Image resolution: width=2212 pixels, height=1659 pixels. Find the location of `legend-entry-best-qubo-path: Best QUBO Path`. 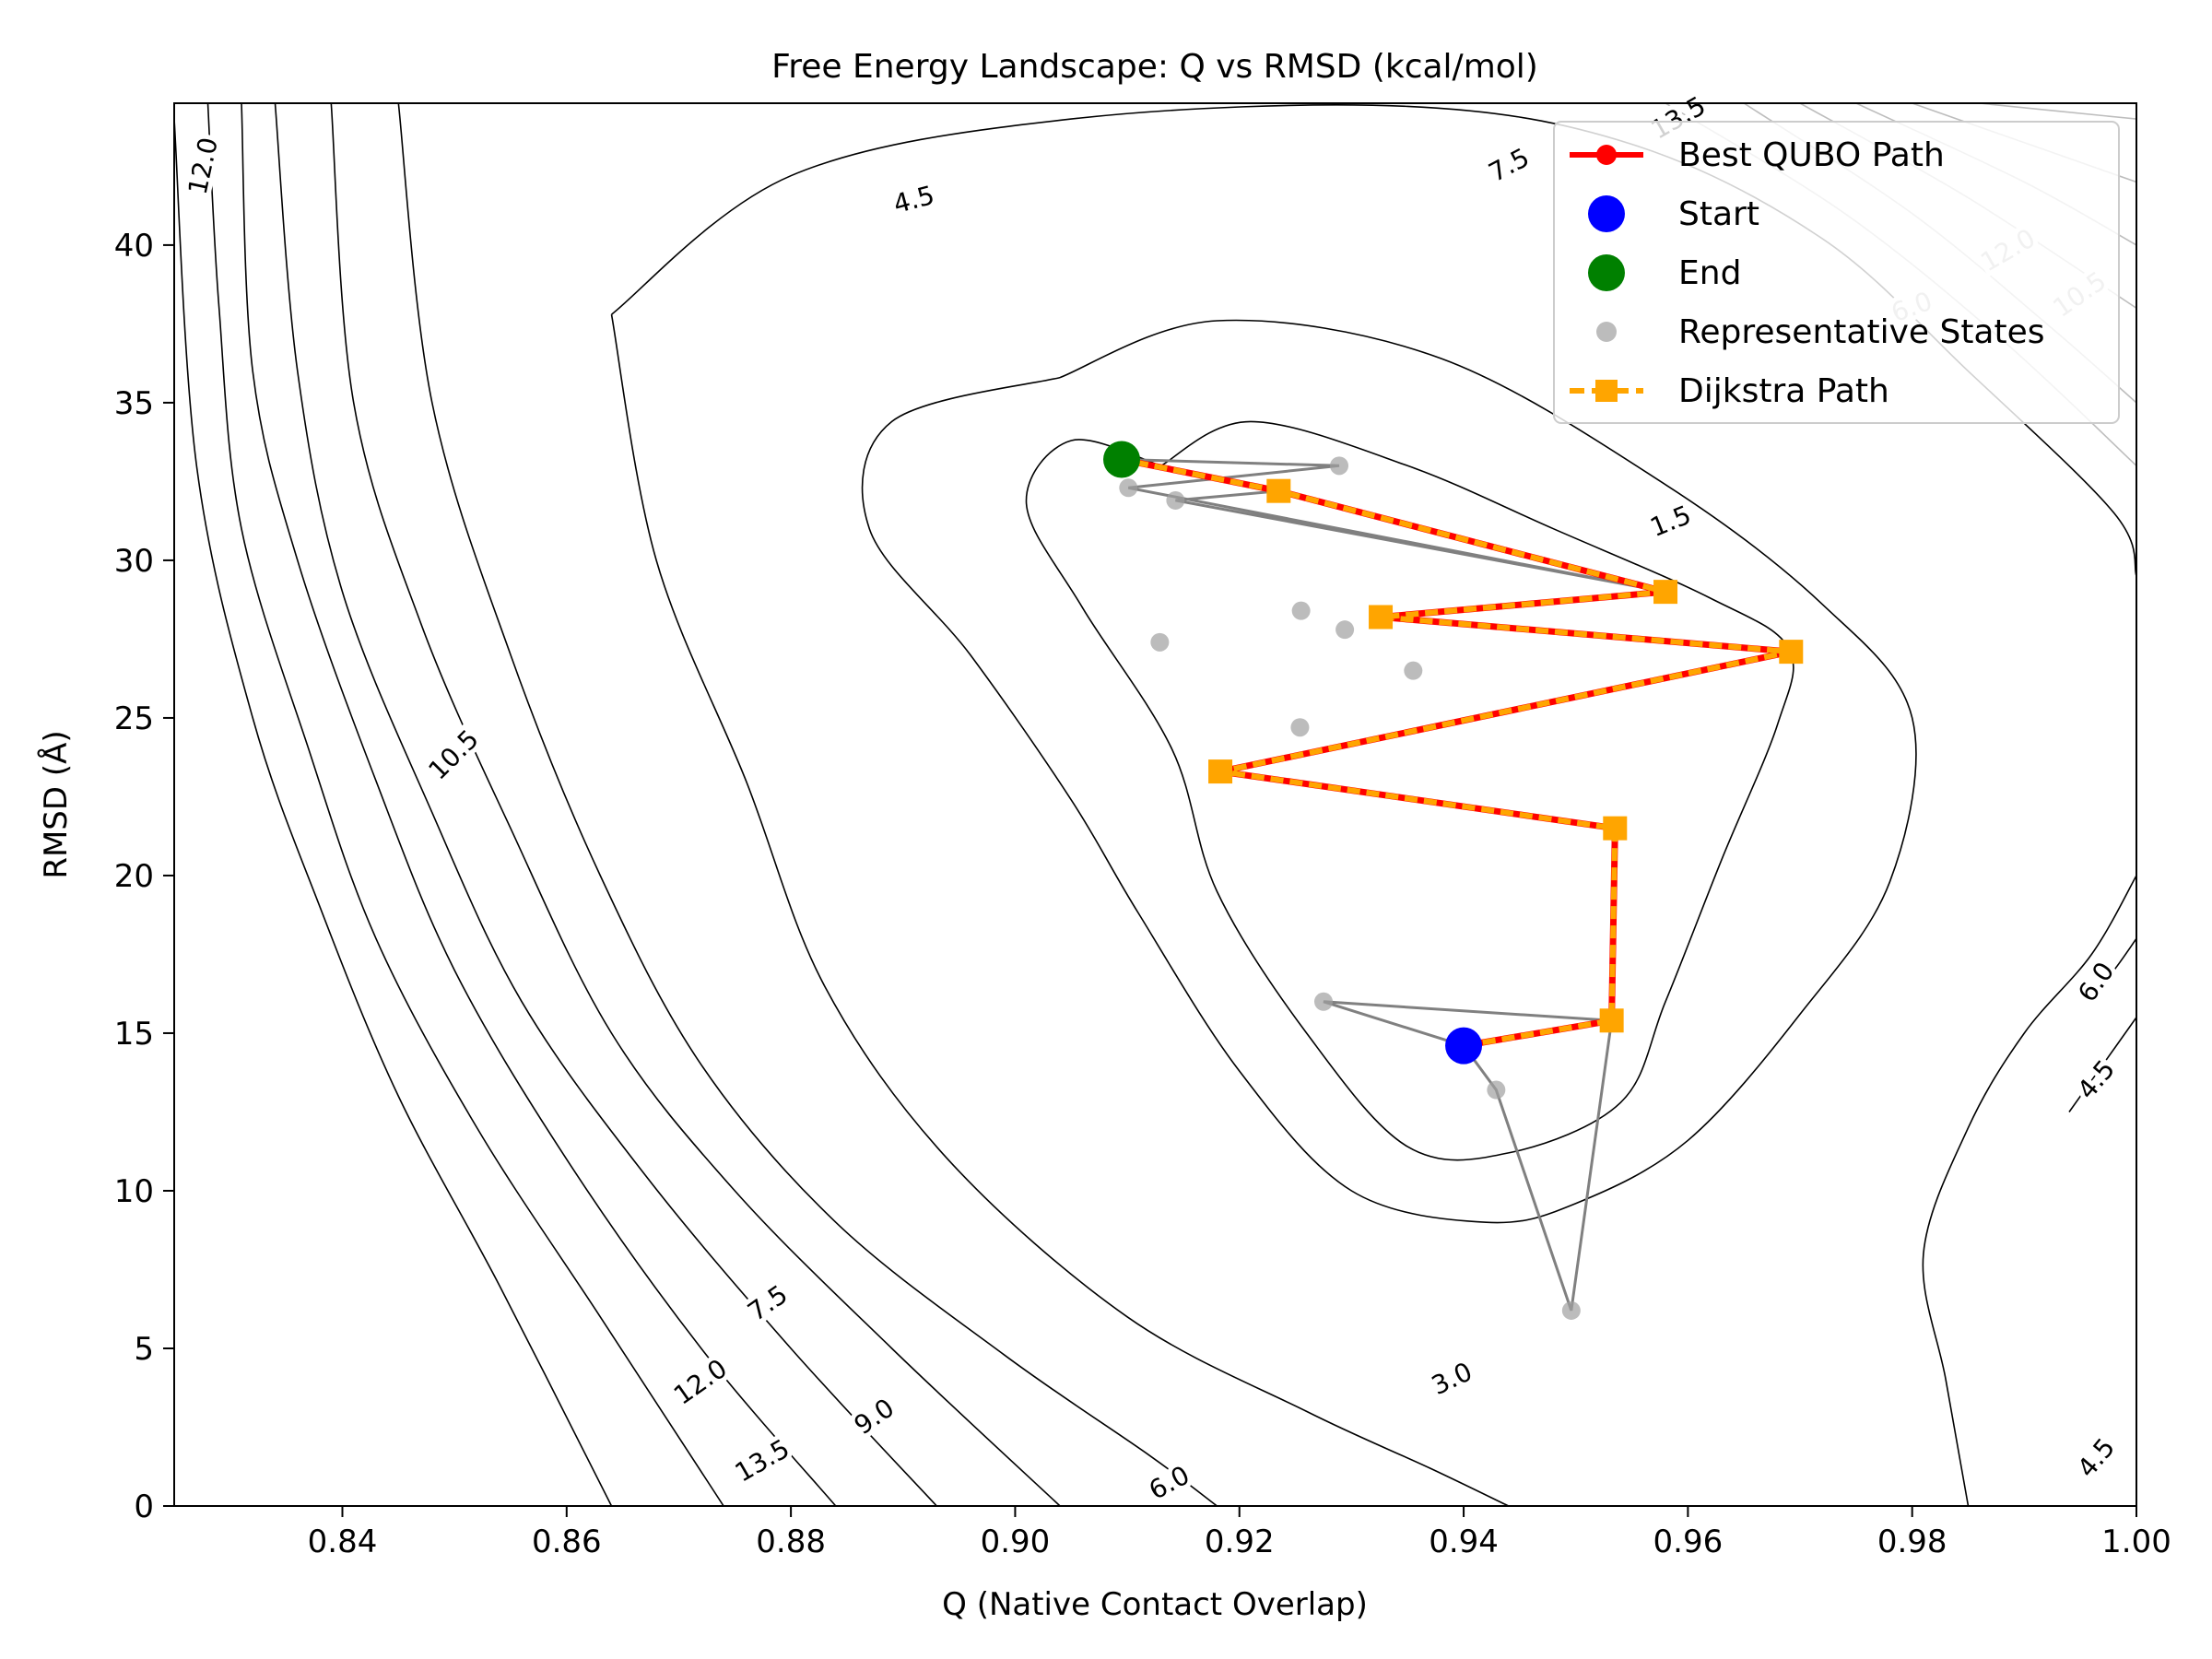

legend-entry-best-qubo-path: Best QUBO Path is located at coordinates (1757, 155).